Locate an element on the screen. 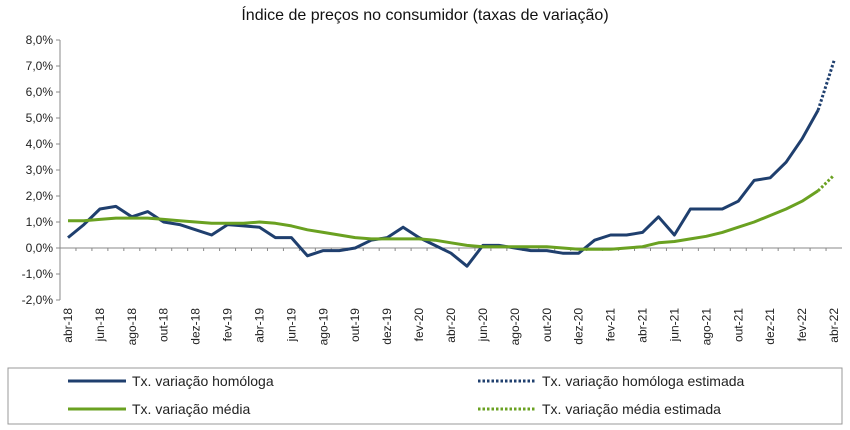 Image resolution: width=850 pixels, height=430 pixels. y-tick-label: 2,0% is located at coordinates (40, 196).